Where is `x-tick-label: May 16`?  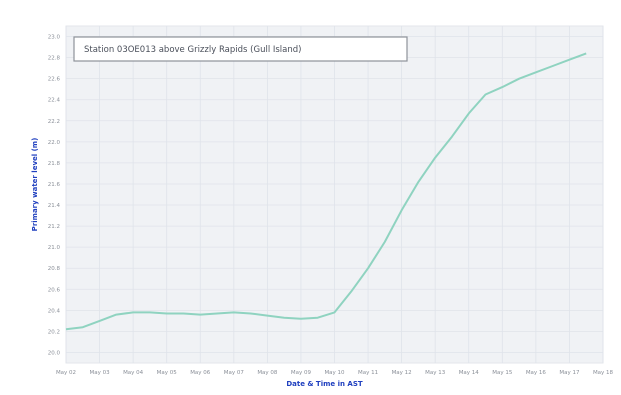 x-tick-label: May 16 is located at coordinates (536, 373).